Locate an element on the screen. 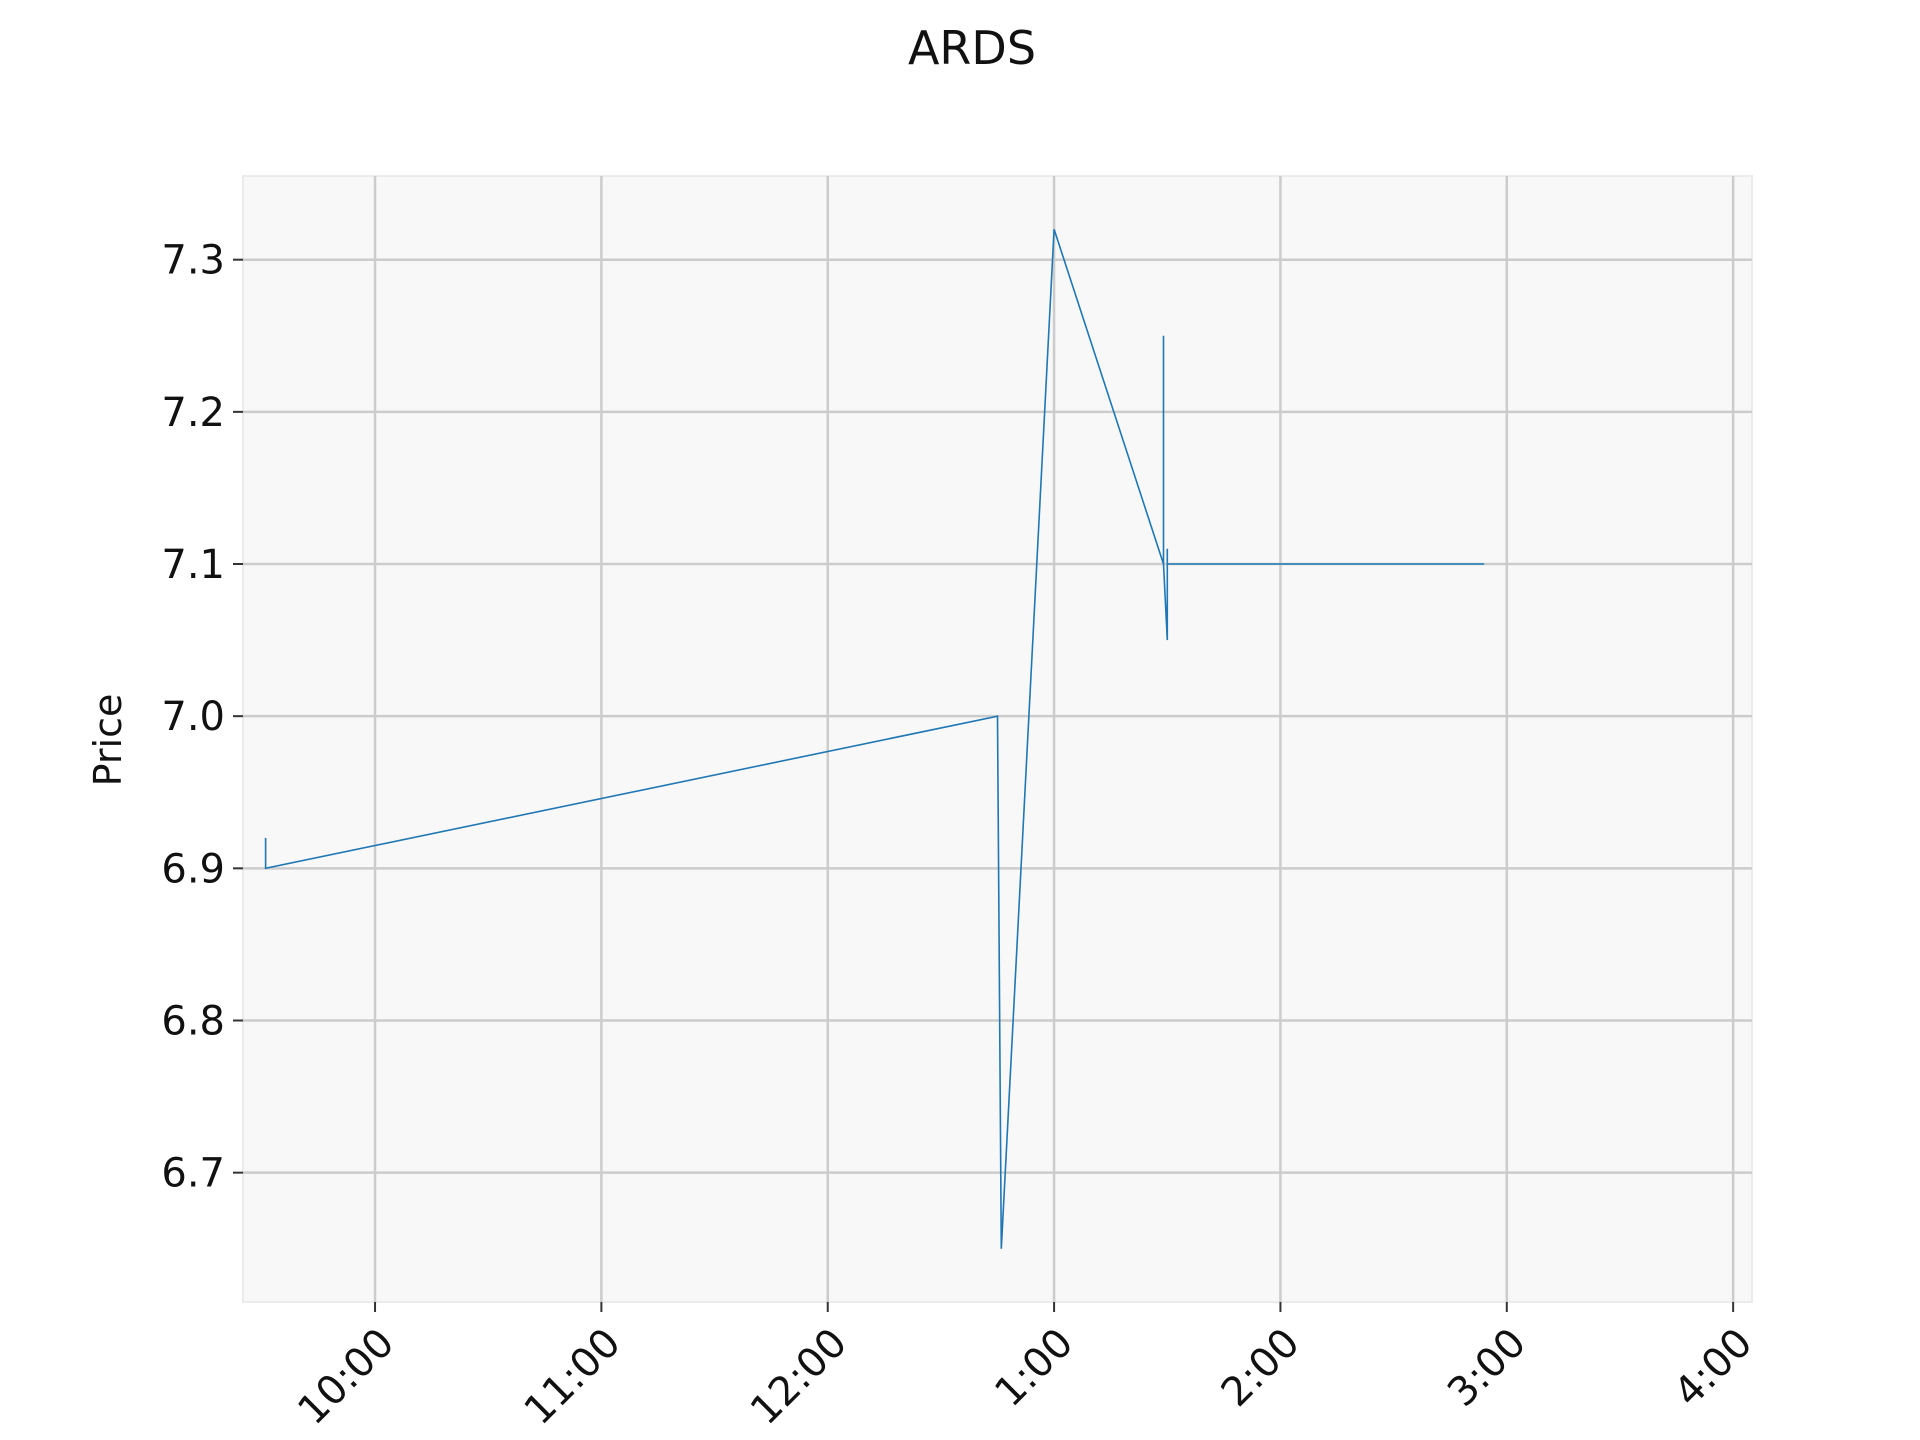 The width and height of the screenshot is (1920, 1440). y-tick-label: 7.1 is located at coordinates (193, 565).